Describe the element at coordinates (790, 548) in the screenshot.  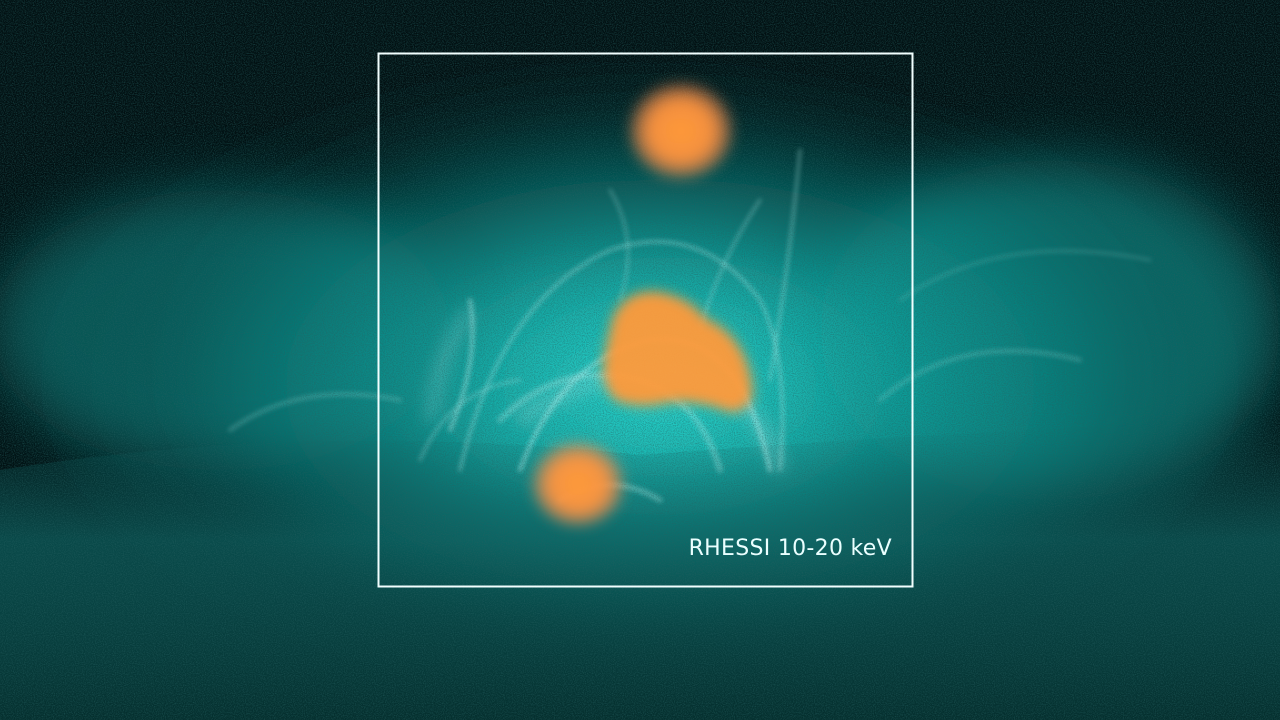
I see `rhessi-caption: RHESSI 10-20 keV` at that location.